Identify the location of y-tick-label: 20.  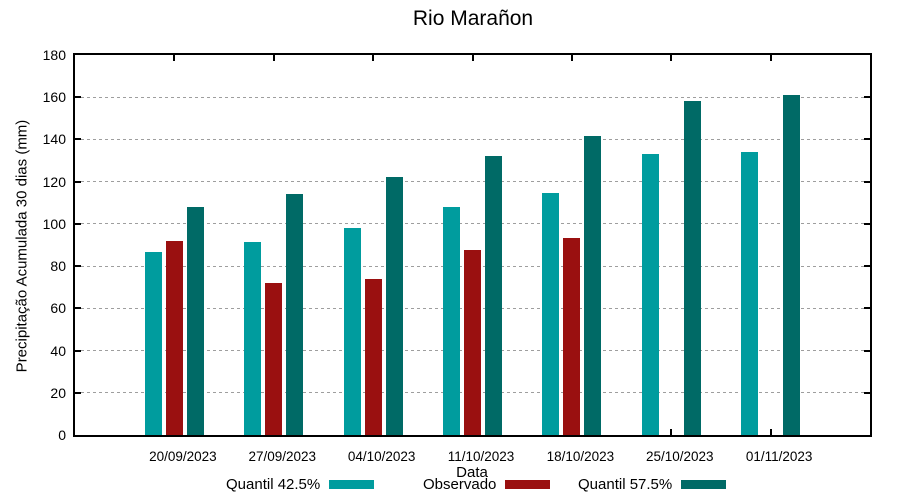
(58, 392).